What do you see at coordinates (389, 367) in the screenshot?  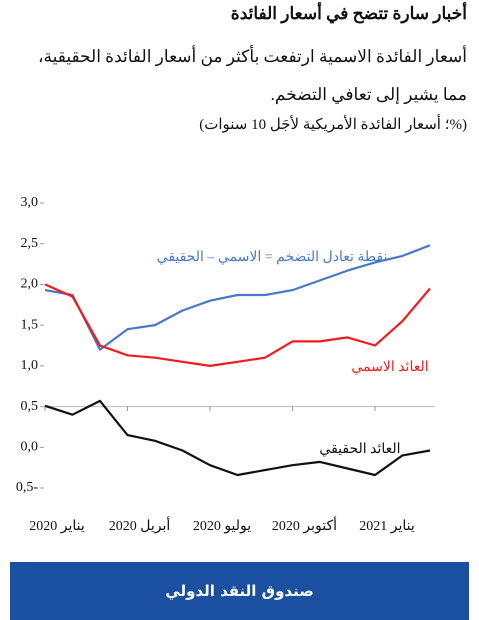 I see `series-label: العائد الاسمي` at bounding box center [389, 367].